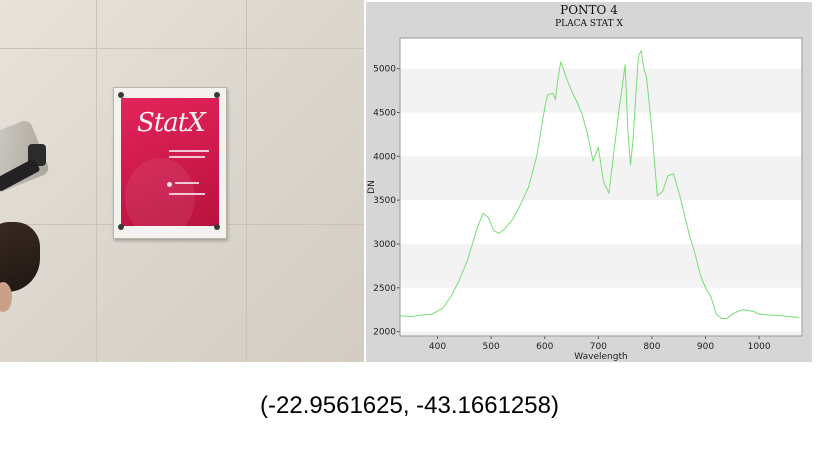 The image size is (819, 460). I want to click on y-tick-label: 4500, so click(384, 114).